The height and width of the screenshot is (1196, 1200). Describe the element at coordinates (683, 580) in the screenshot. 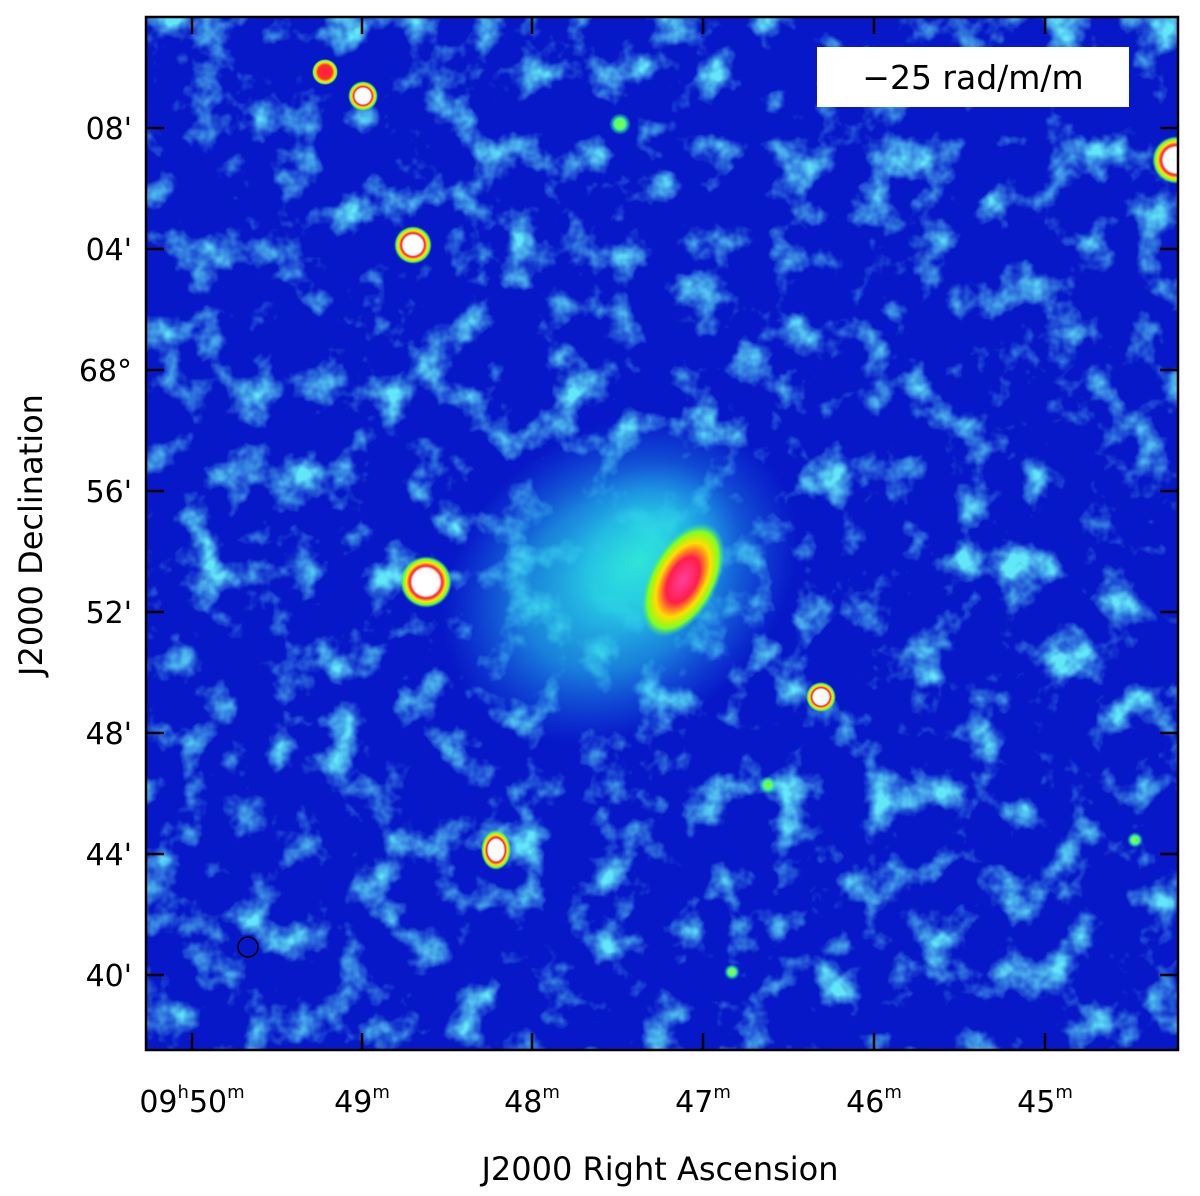

I see `central-bright-source` at that location.